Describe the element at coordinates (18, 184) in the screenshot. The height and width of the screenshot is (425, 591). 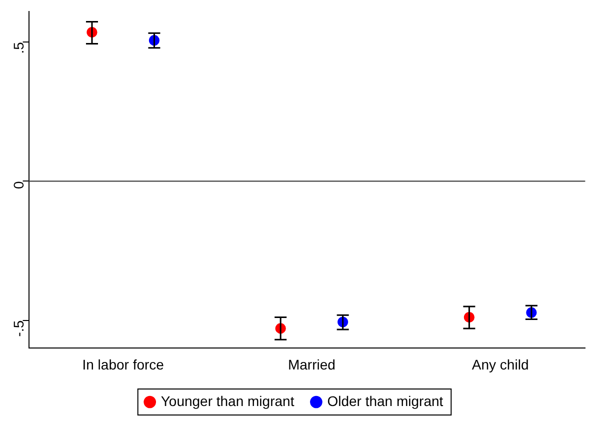
I see `y-tick-label: 0` at that location.